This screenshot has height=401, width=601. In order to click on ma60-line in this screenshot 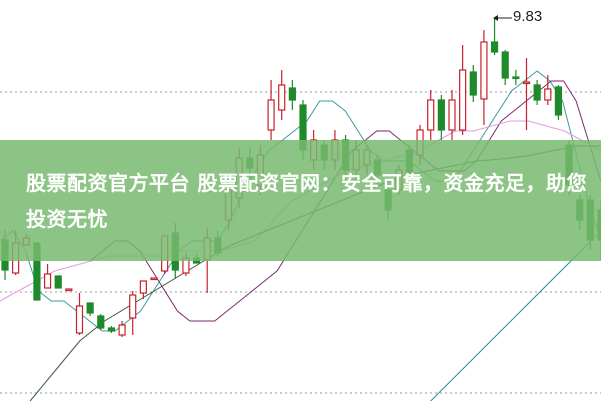, I will do `click(515, 315)`.